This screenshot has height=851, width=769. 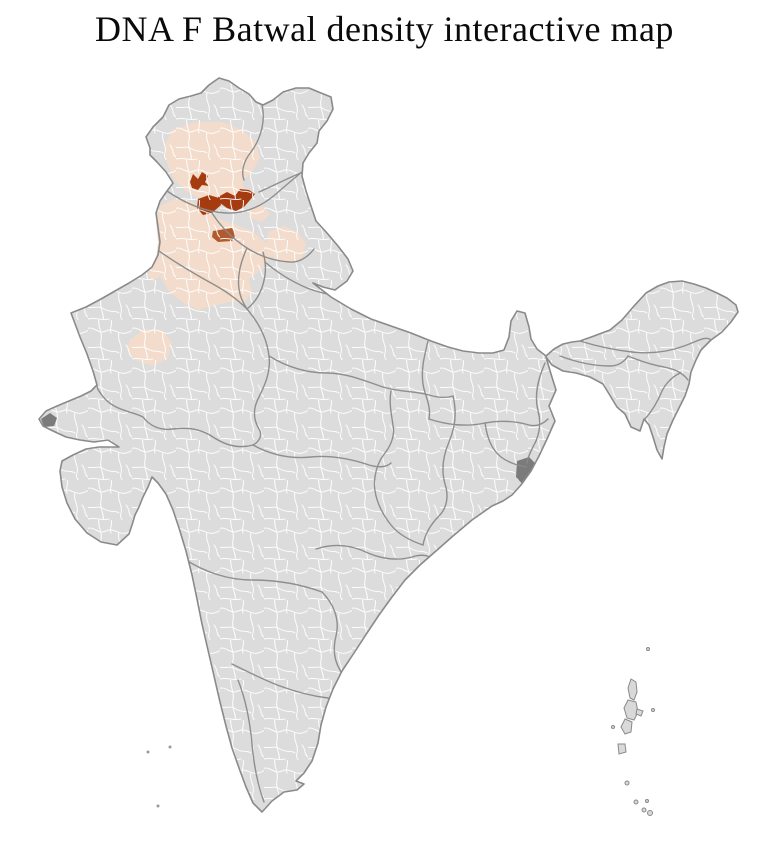 What do you see at coordinates (155, 515) in the screenshot?
I see `patch-west-coast-city` at bounding box center [155, 515].